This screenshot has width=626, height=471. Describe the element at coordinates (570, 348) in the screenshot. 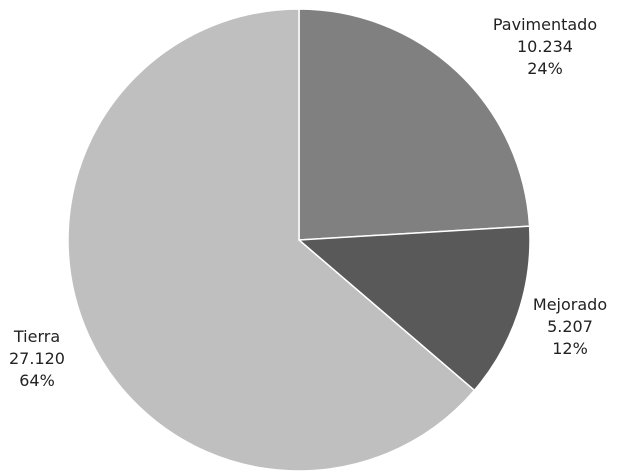

I see `label-mejorado-percent: 12%` at that location.